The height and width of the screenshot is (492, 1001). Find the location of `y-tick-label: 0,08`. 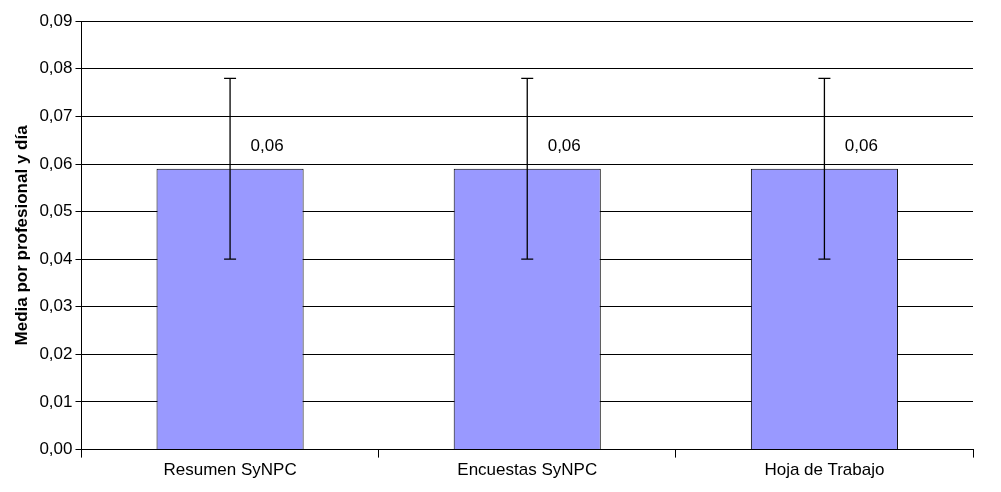

y-tick-label: 0,08 is located at coordinates (56, 68).